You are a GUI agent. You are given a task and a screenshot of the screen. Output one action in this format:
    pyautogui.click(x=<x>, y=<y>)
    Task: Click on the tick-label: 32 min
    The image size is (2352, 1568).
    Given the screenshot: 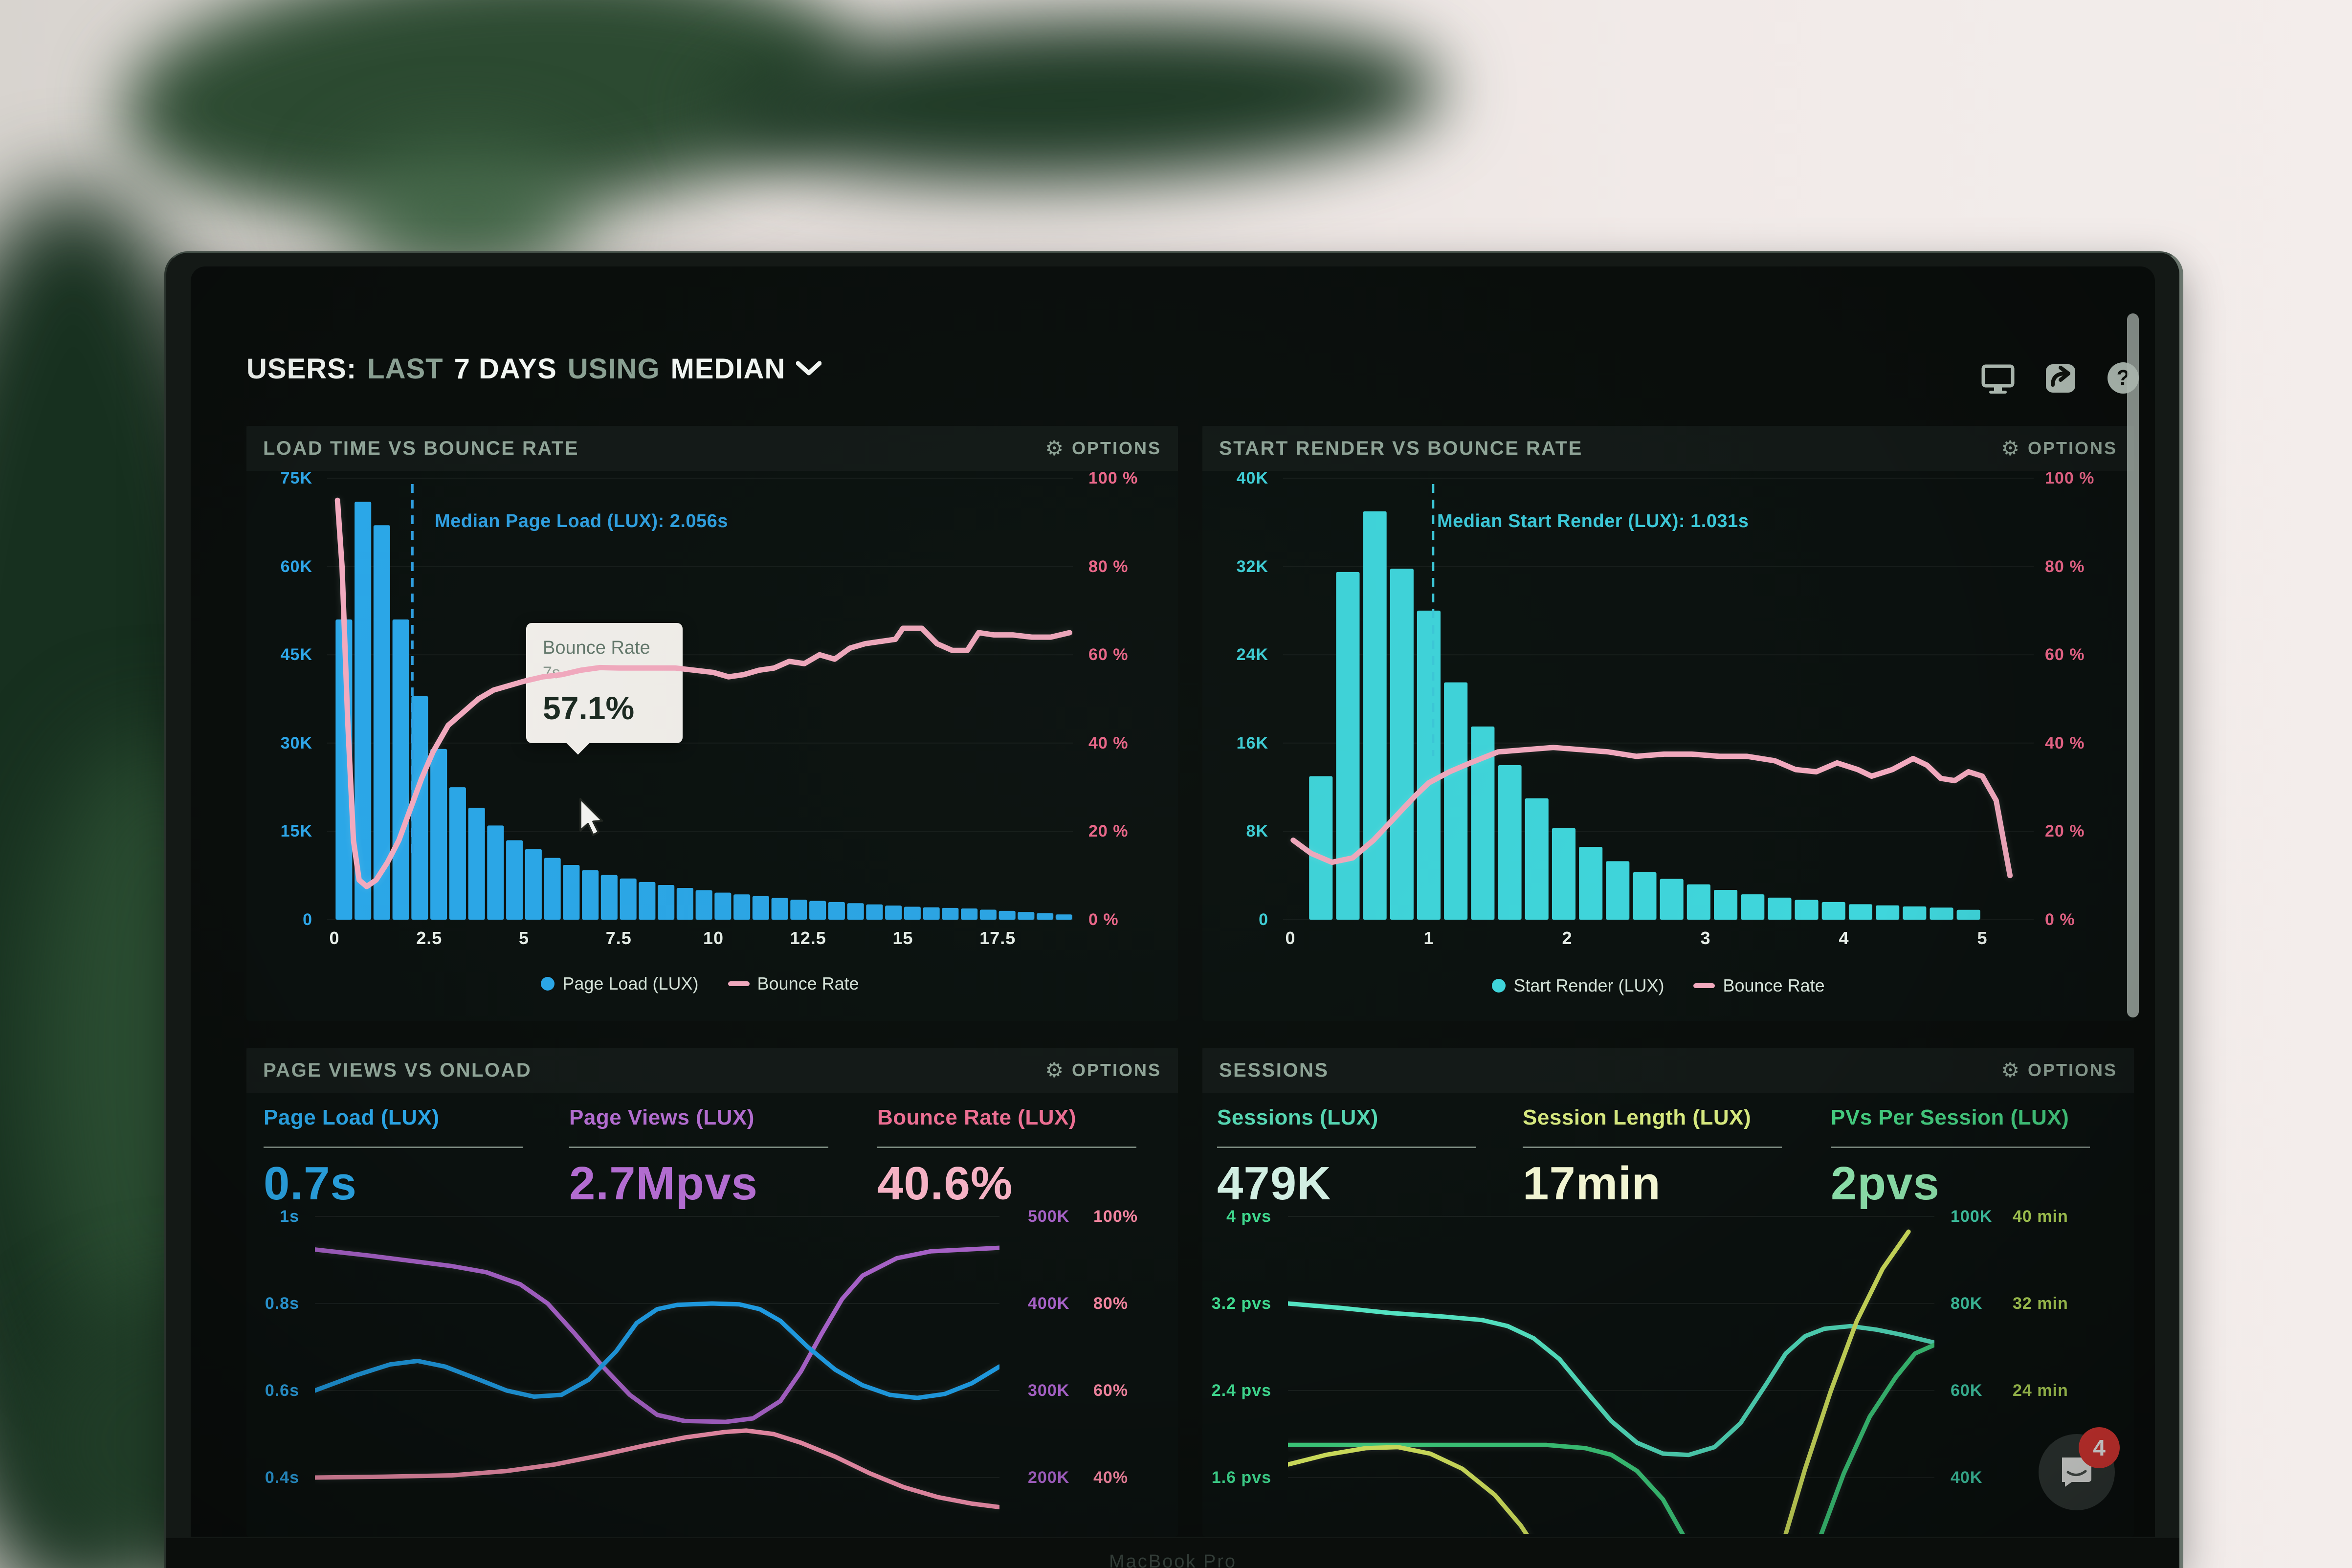 What is the action you would take?
    pyautogui.click(x=2040, y=1303)
    